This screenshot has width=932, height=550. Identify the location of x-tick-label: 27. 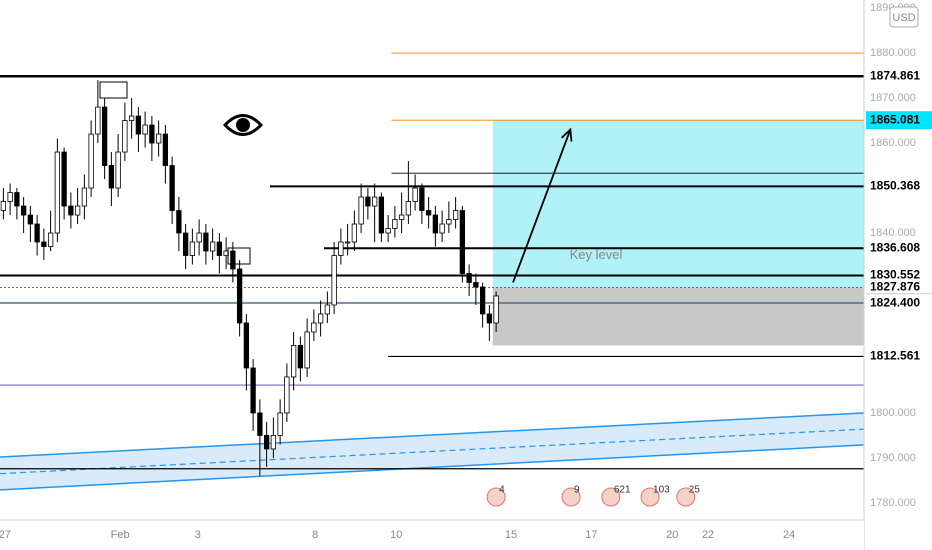
(5, 535).